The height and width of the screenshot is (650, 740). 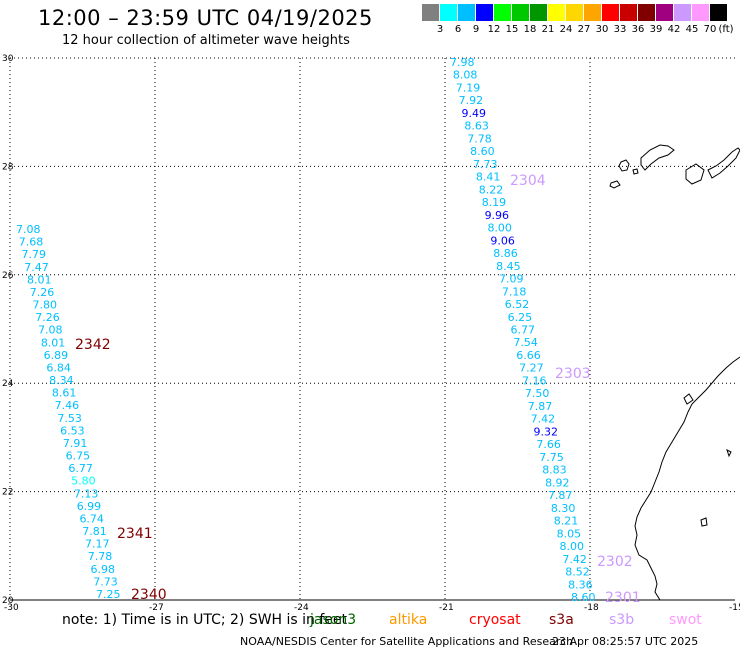 What do you see at coordinates (688, 399) in the screenshot?
I see `cape-blanc` at bounding box center [688, 399].